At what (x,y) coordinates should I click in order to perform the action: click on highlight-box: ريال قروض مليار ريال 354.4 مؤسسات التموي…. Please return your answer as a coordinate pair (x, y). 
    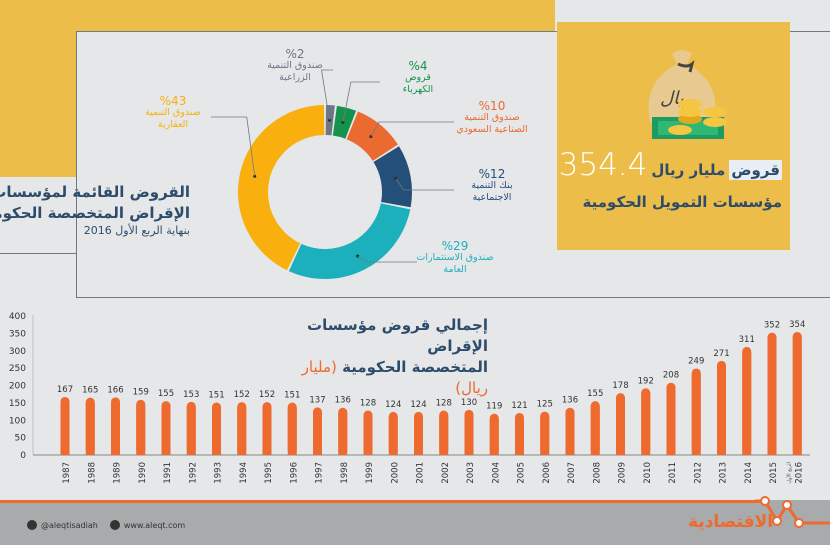
    Looking at the image, I should click on (673, 136).